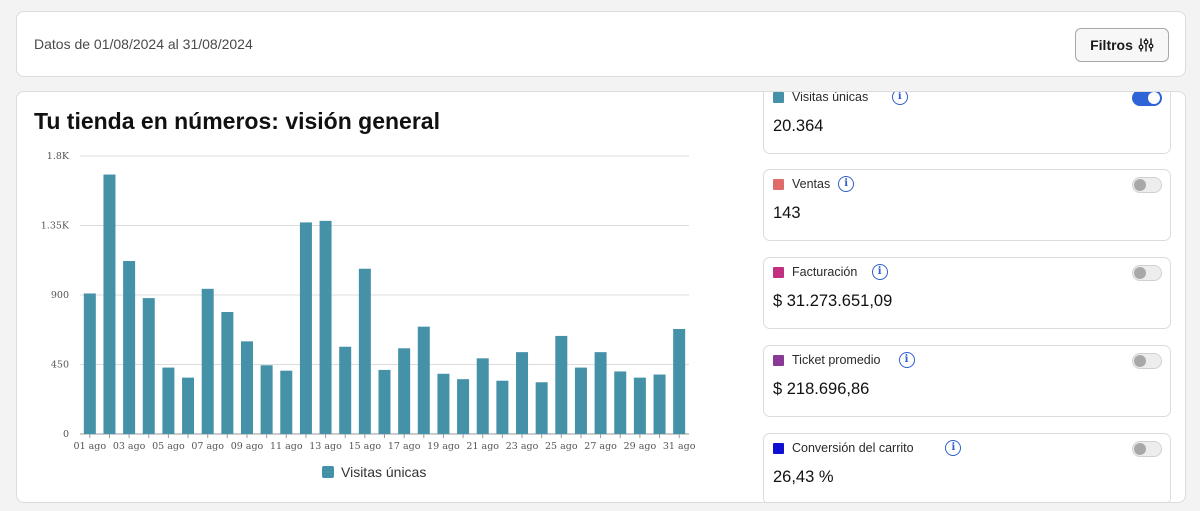  I want to click on metric-value: 20.364, so click(798, 126).